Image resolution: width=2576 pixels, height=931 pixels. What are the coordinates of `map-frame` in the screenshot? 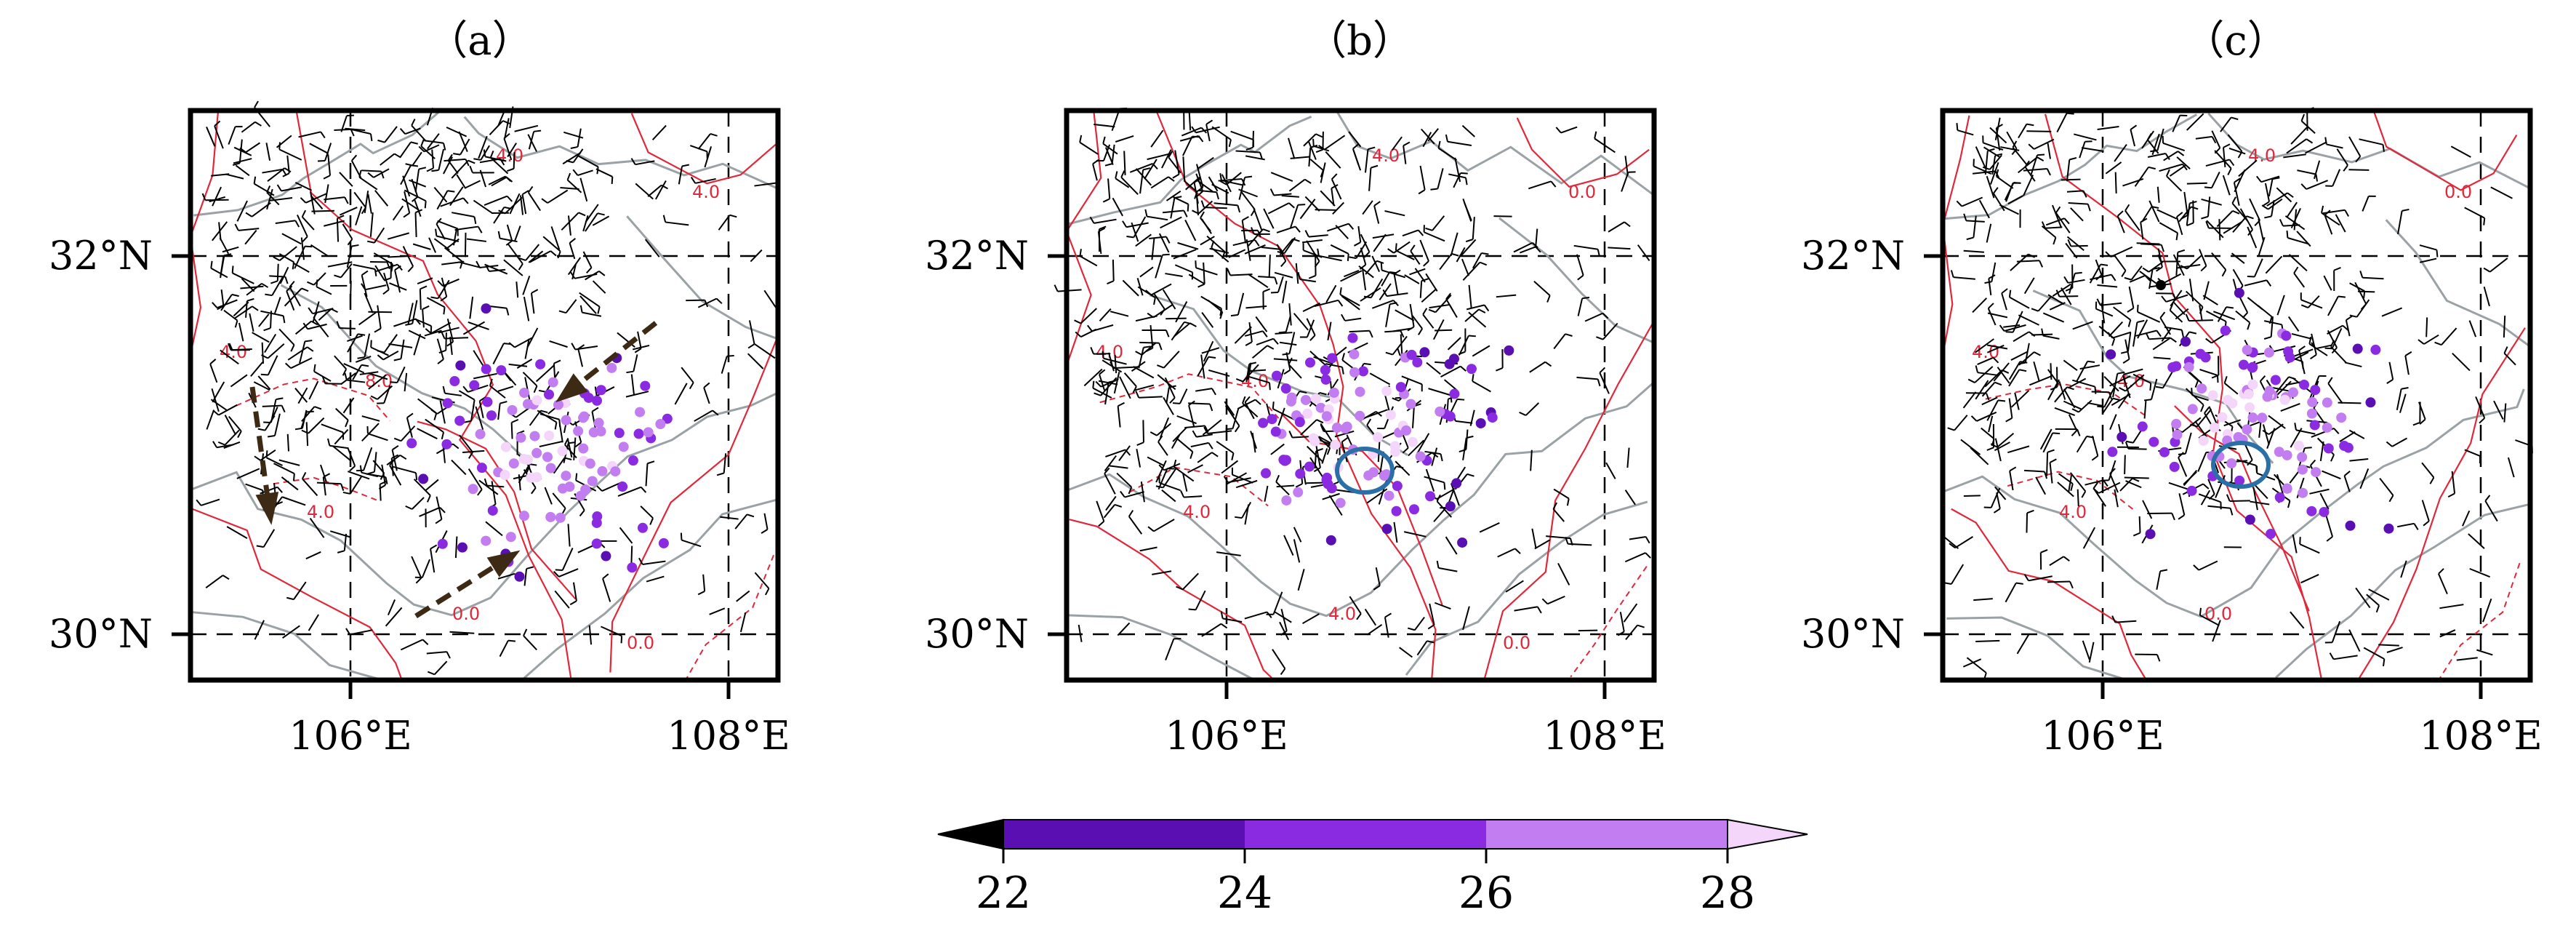 It's located at (1360, 395).